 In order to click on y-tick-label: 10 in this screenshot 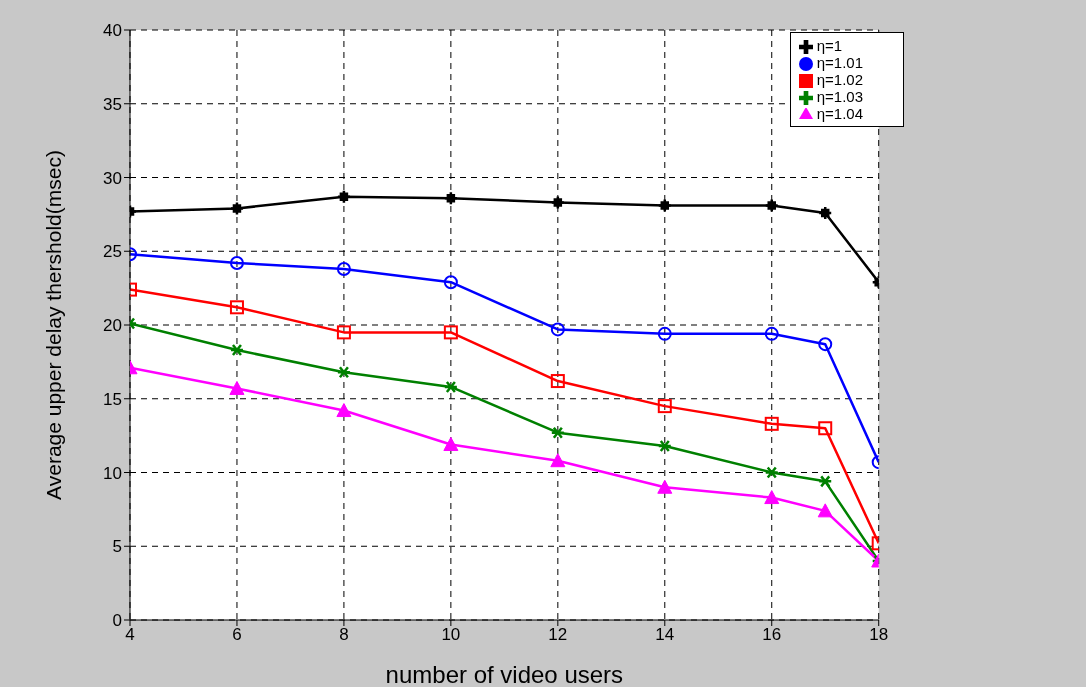, I will do `click(112, 473)`.